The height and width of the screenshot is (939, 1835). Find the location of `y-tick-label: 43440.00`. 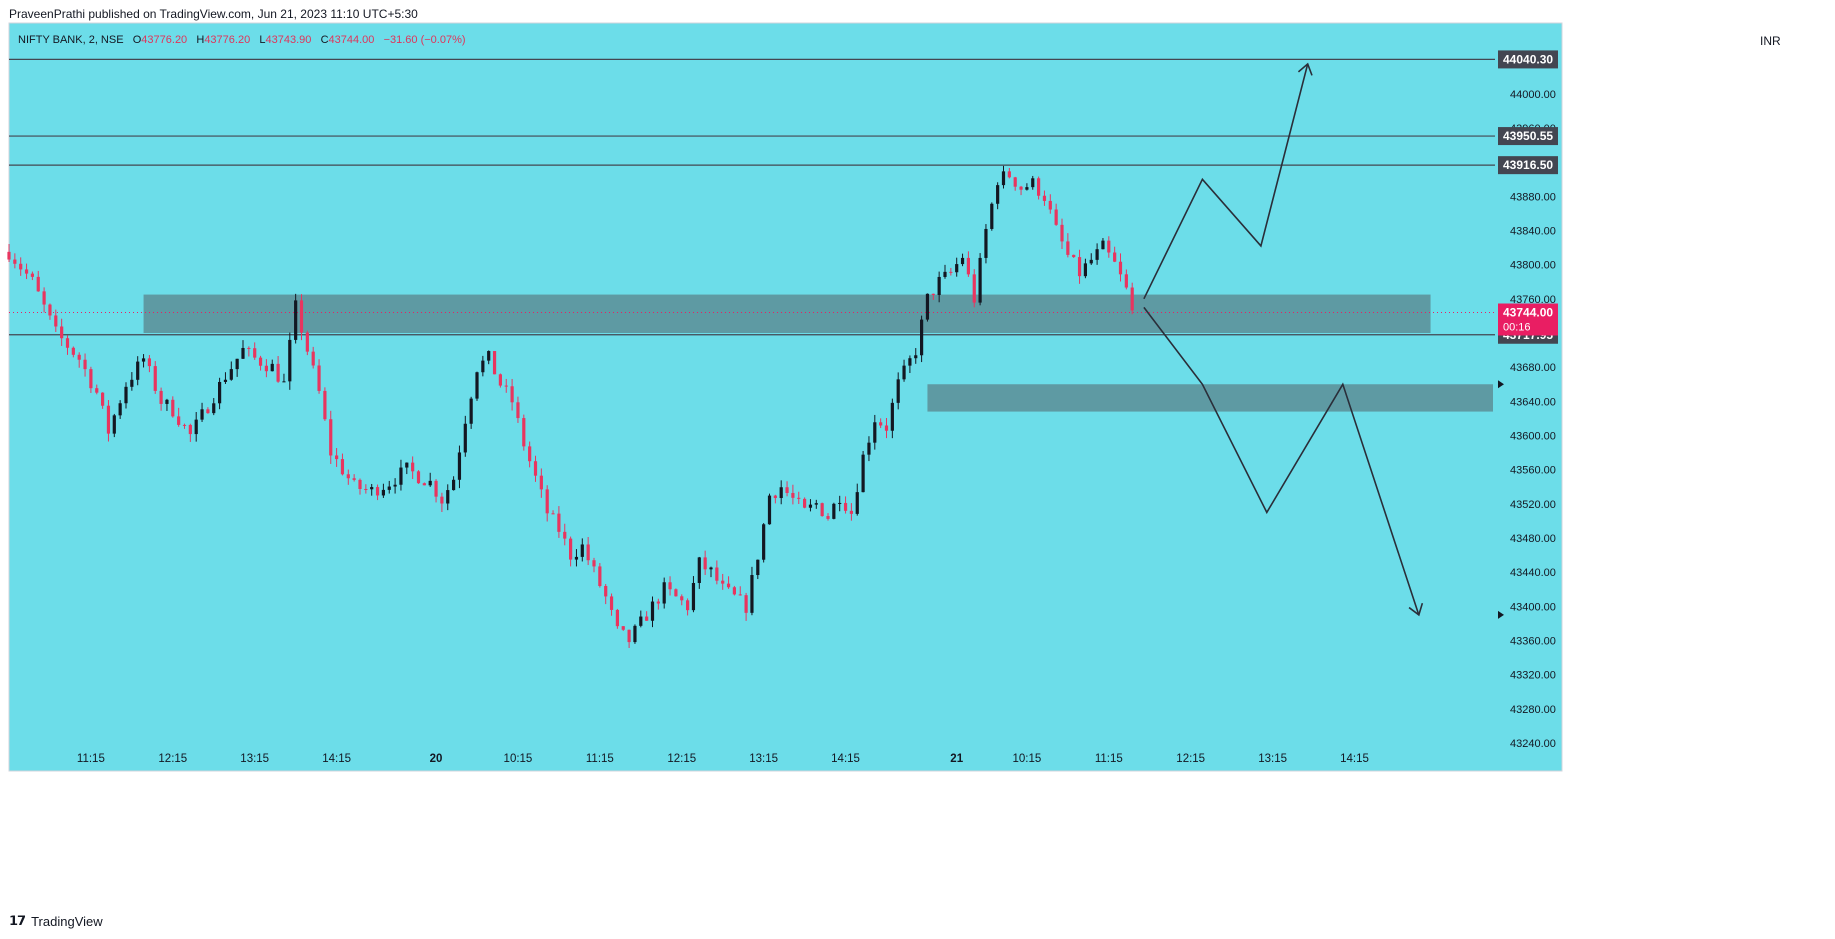

y-tick-label: 43440.00 is located at coordinates (1533, 573).